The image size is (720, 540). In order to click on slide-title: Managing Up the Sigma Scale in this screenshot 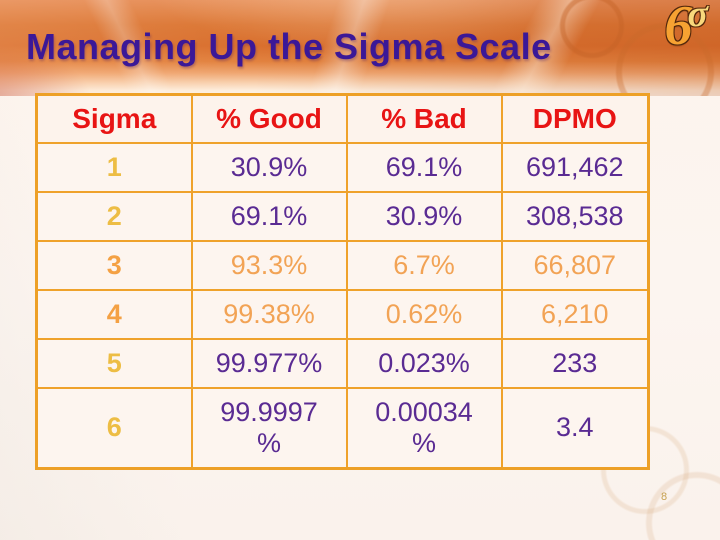, I will do `click(289, 46)`.